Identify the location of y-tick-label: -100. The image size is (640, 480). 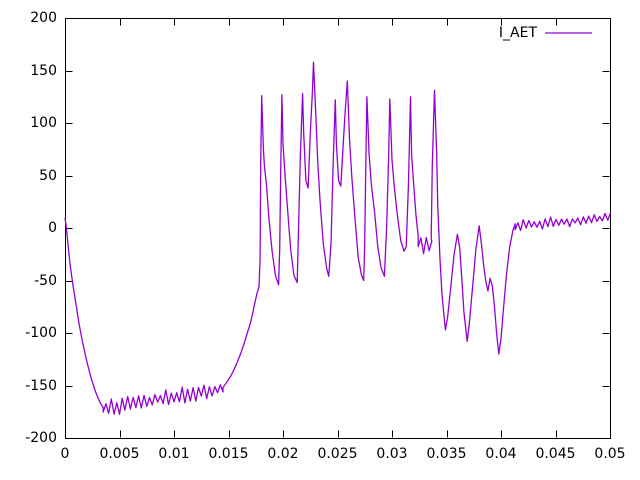
(41, 333).